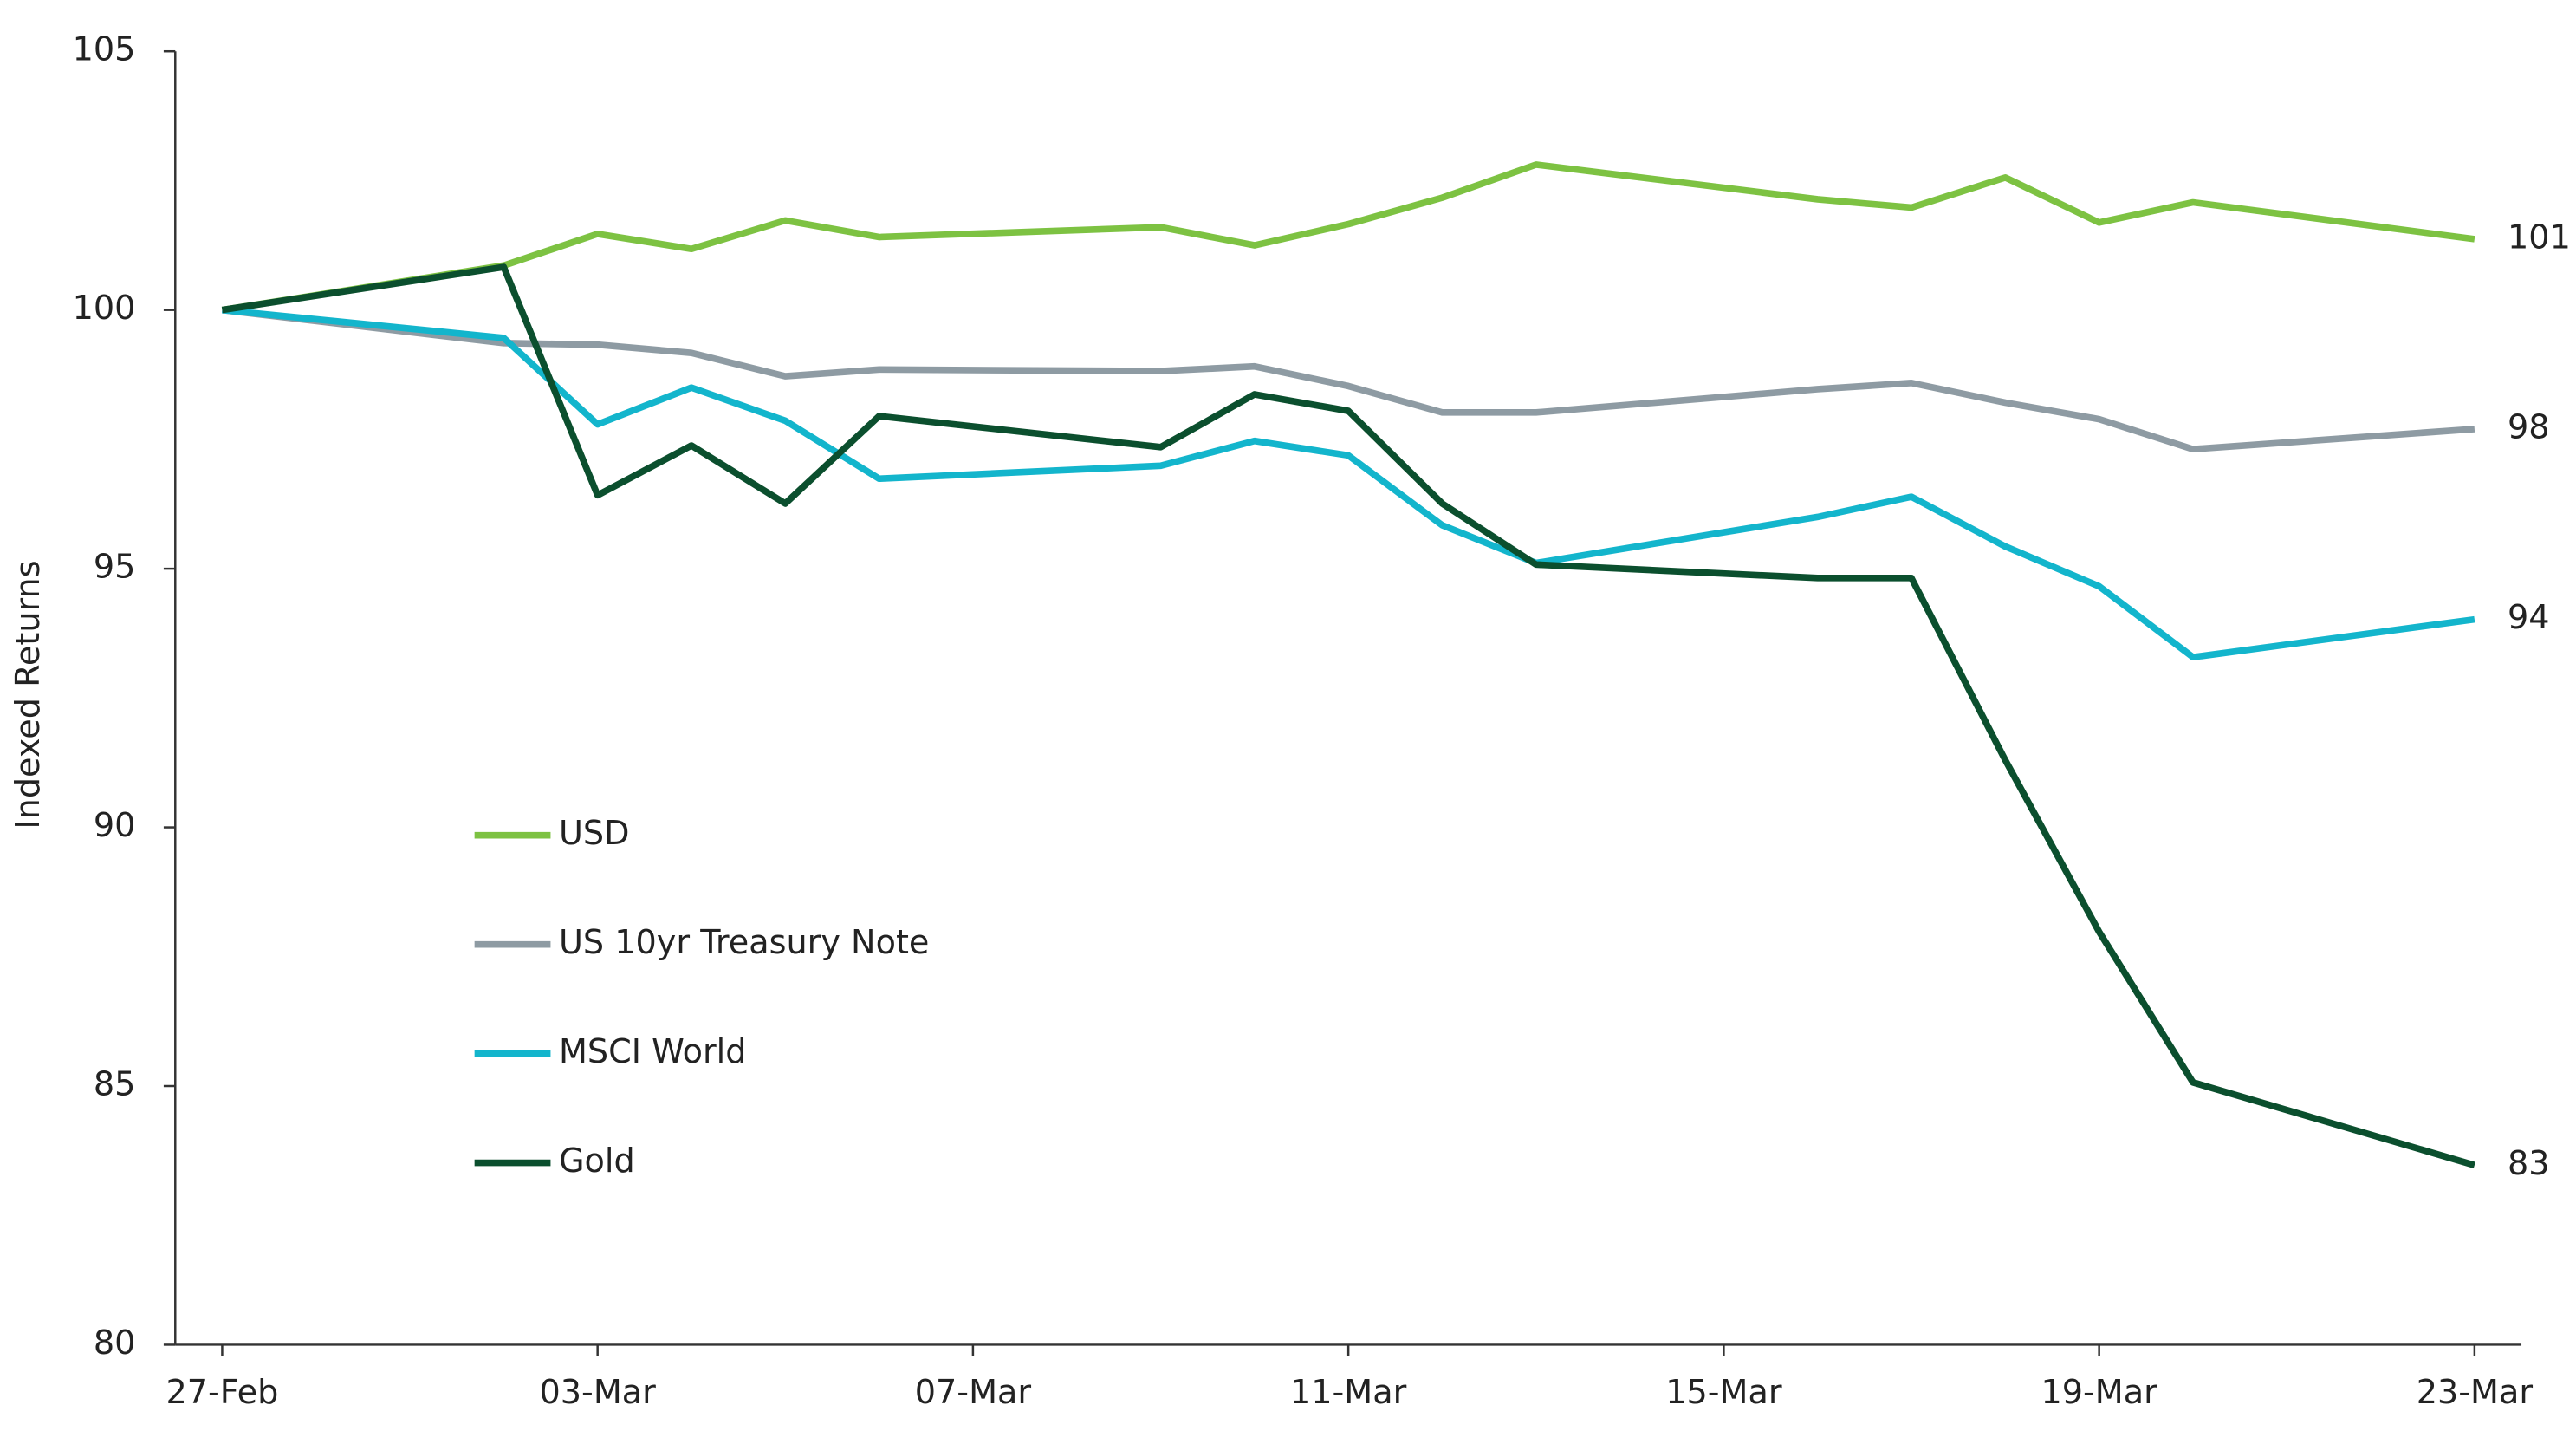  Describe the element at coordinates (597, 1161) in the screenshot. I see `legend-label: Gold` at that location.